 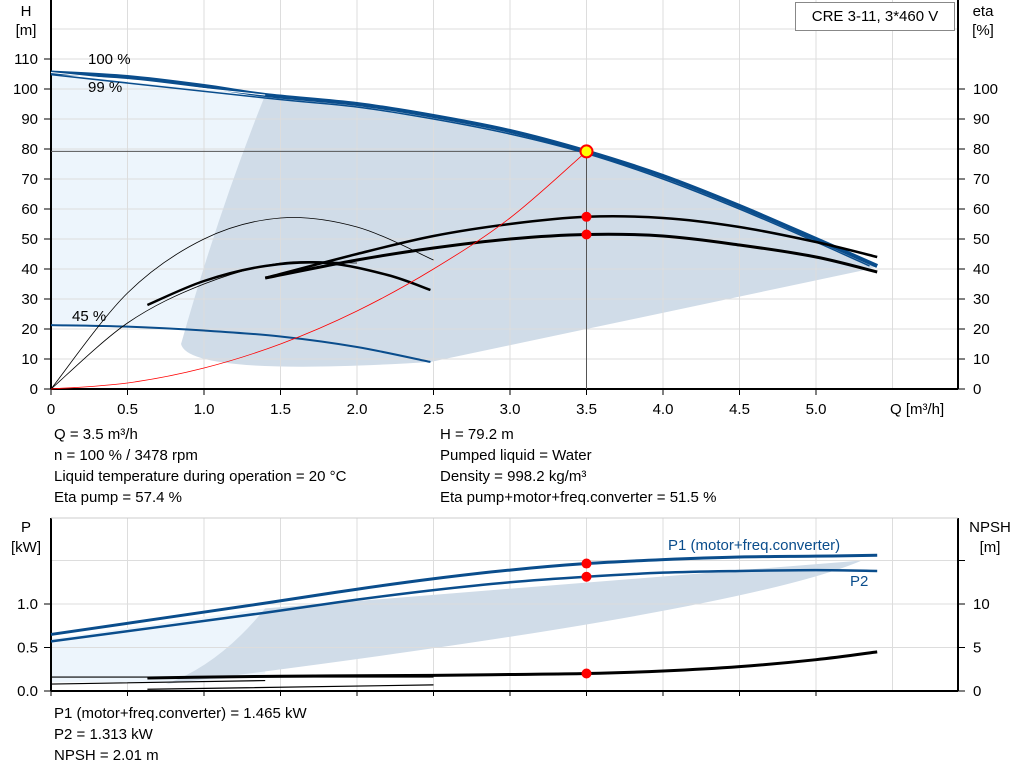 I want to click on y-right-tick-label: 10, so click(x=981, y=359).